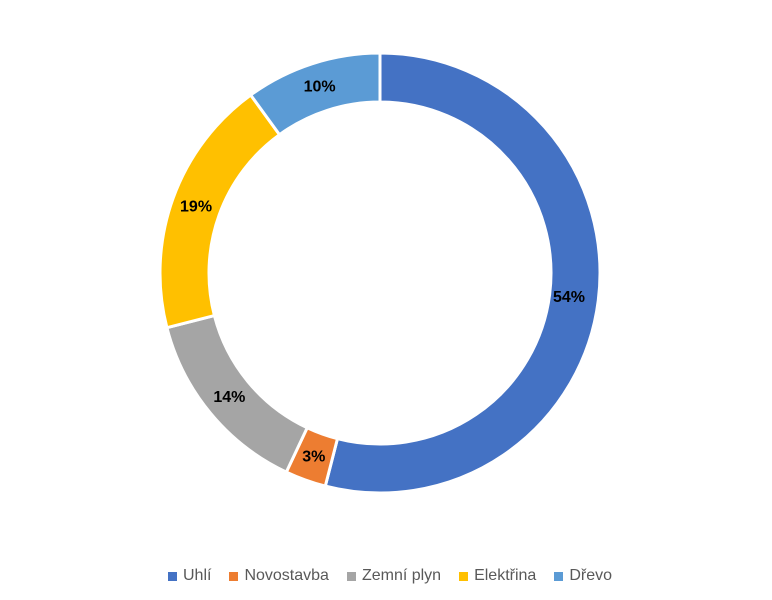 This screenshot has width=772, height=600. I want to click on legend-item-2: Novostavba, so click(279, 576).